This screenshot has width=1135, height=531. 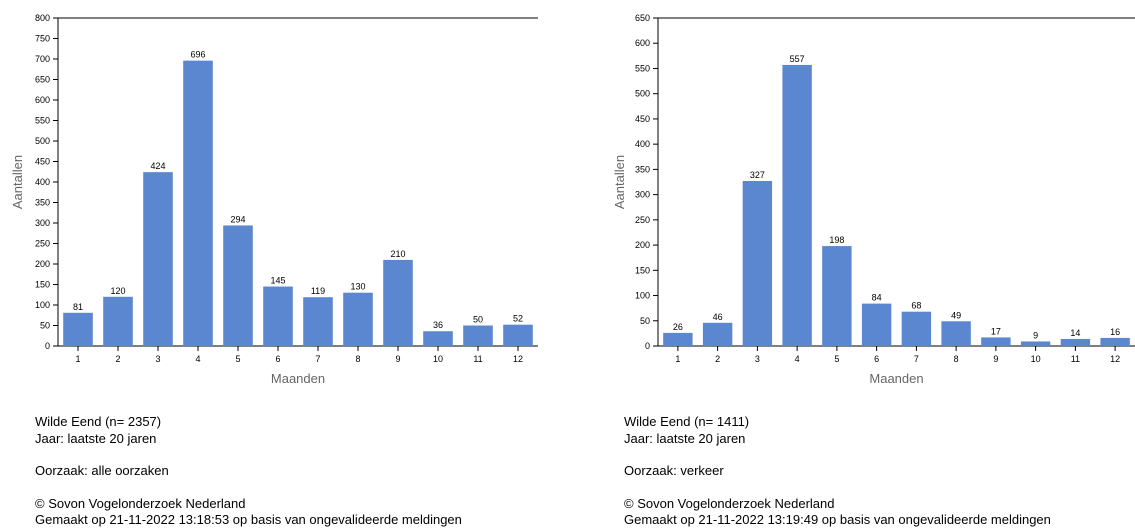 What do you see at coordinates (1035, 335) in the screenshot?
I see `bar-value-label: 9` at bounding box center [1035, 335].